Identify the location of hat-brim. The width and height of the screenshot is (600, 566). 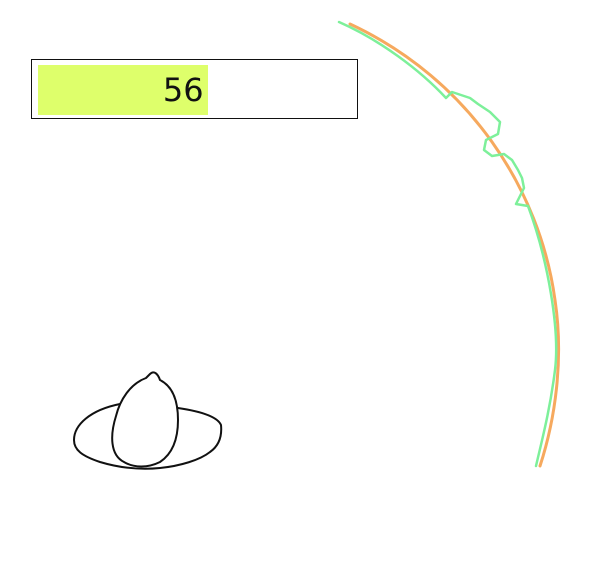
(148, 436).